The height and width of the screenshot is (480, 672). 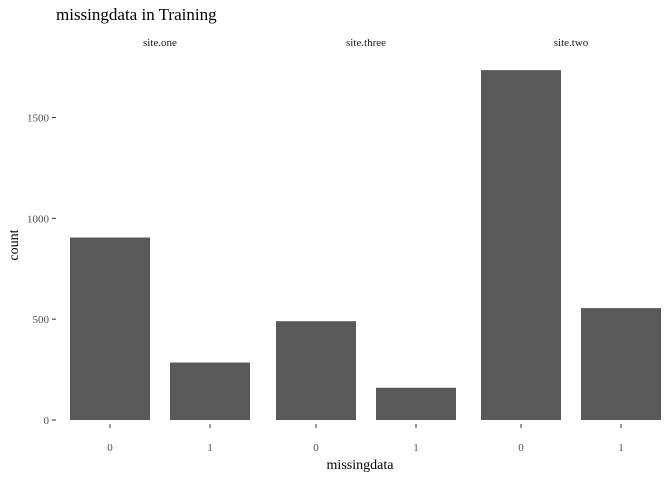 I want to click on facet-strip-label: site.three, so click(x=366, y=43).